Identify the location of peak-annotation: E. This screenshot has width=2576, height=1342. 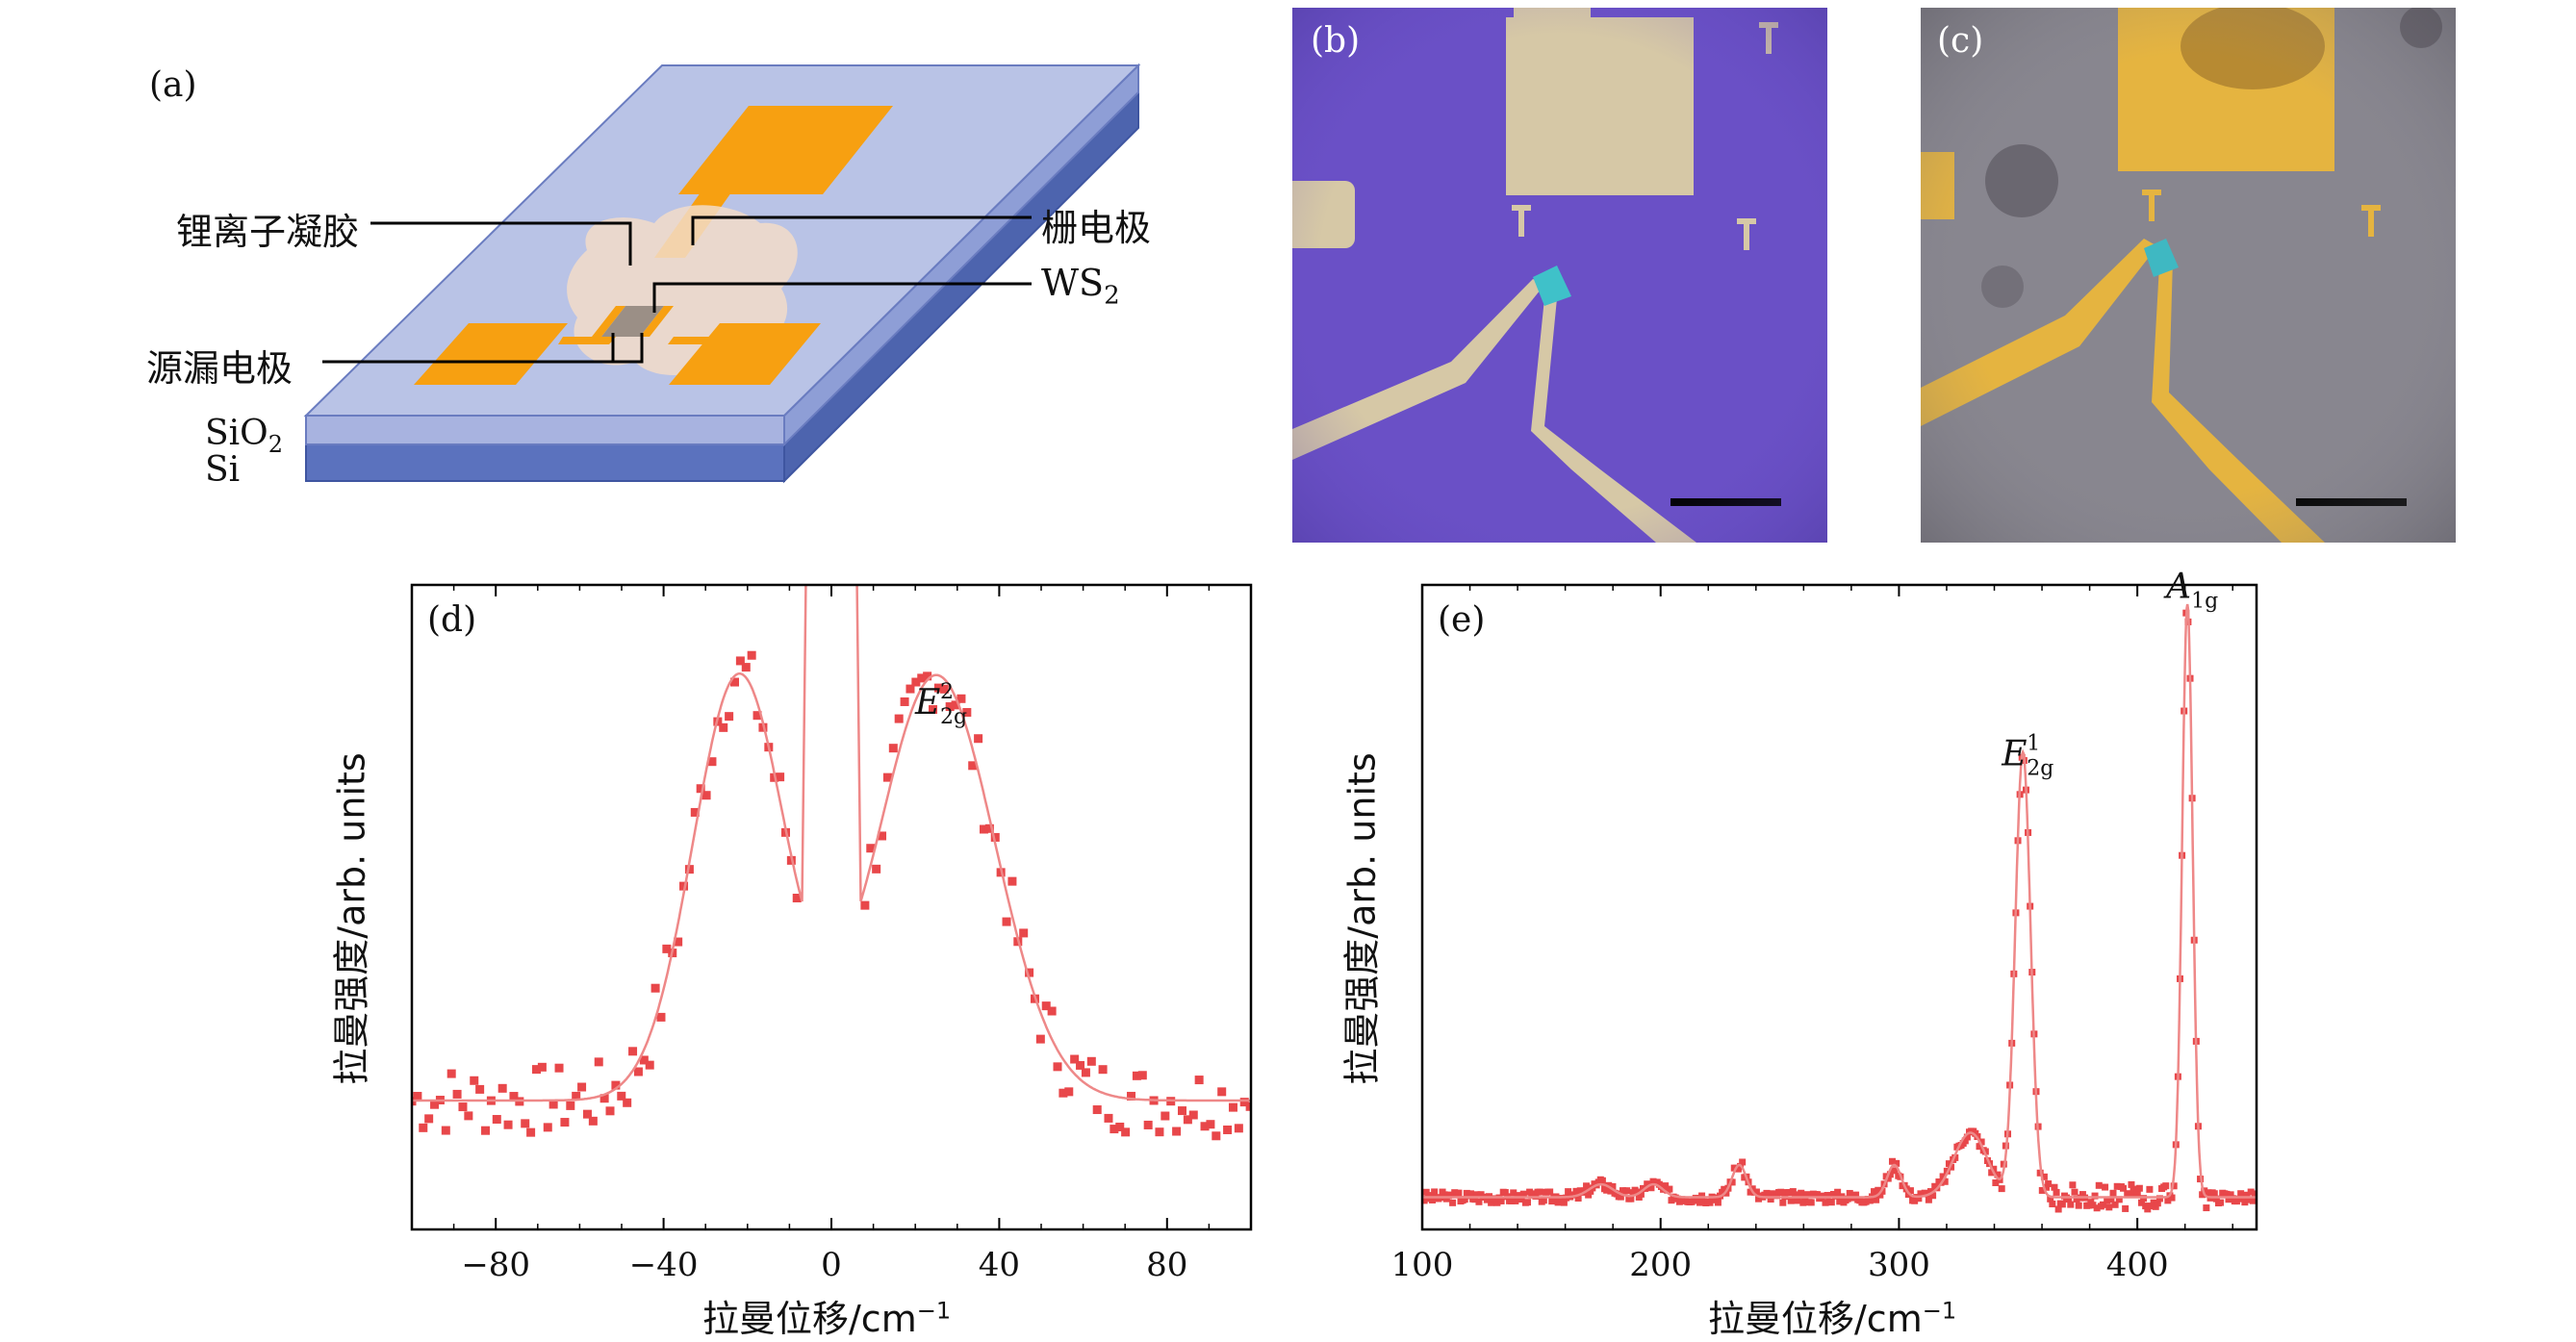
(2014, 754).